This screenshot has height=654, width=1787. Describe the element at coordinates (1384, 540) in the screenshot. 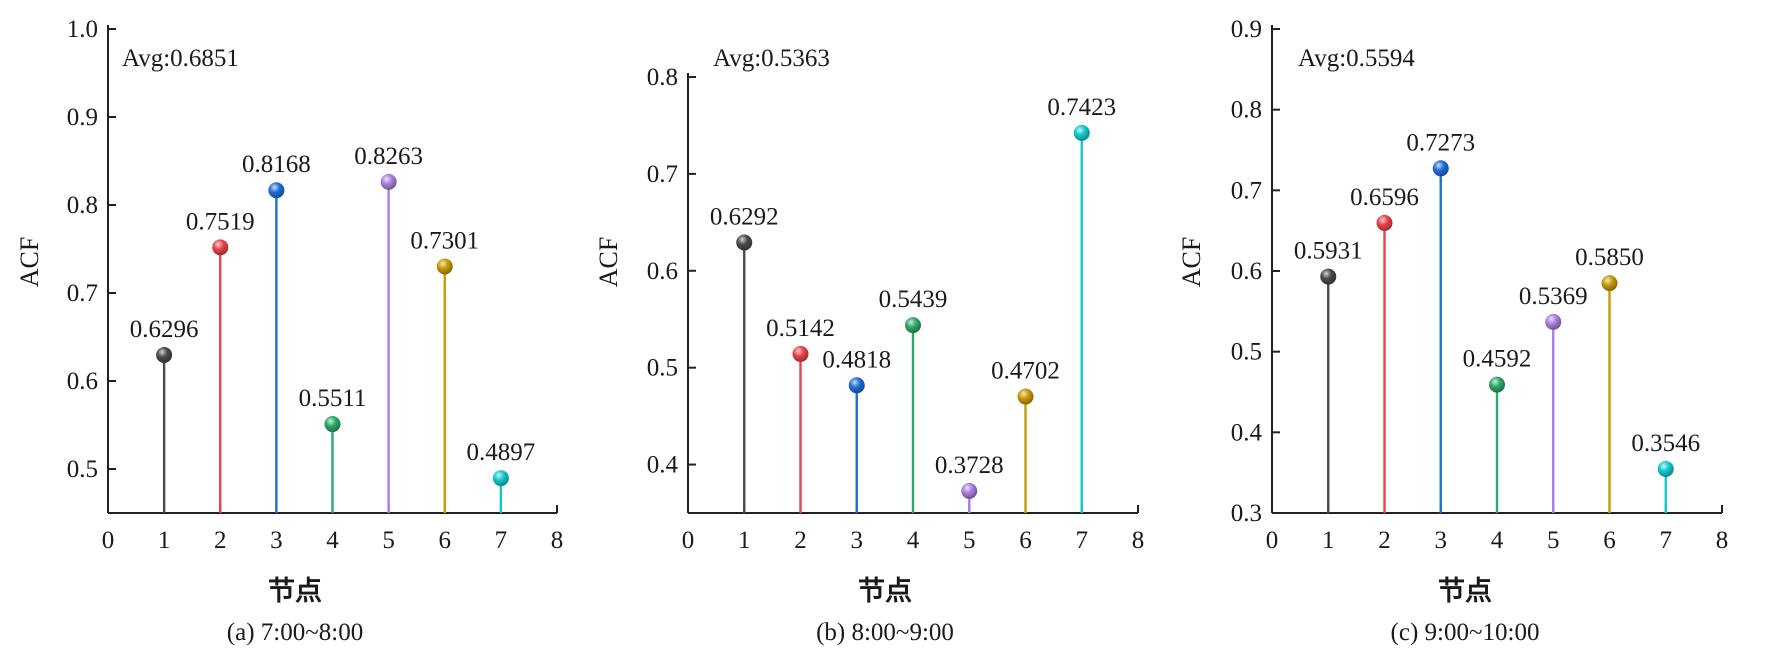

I see `panel-c-x-tick-label: 2` at that location.